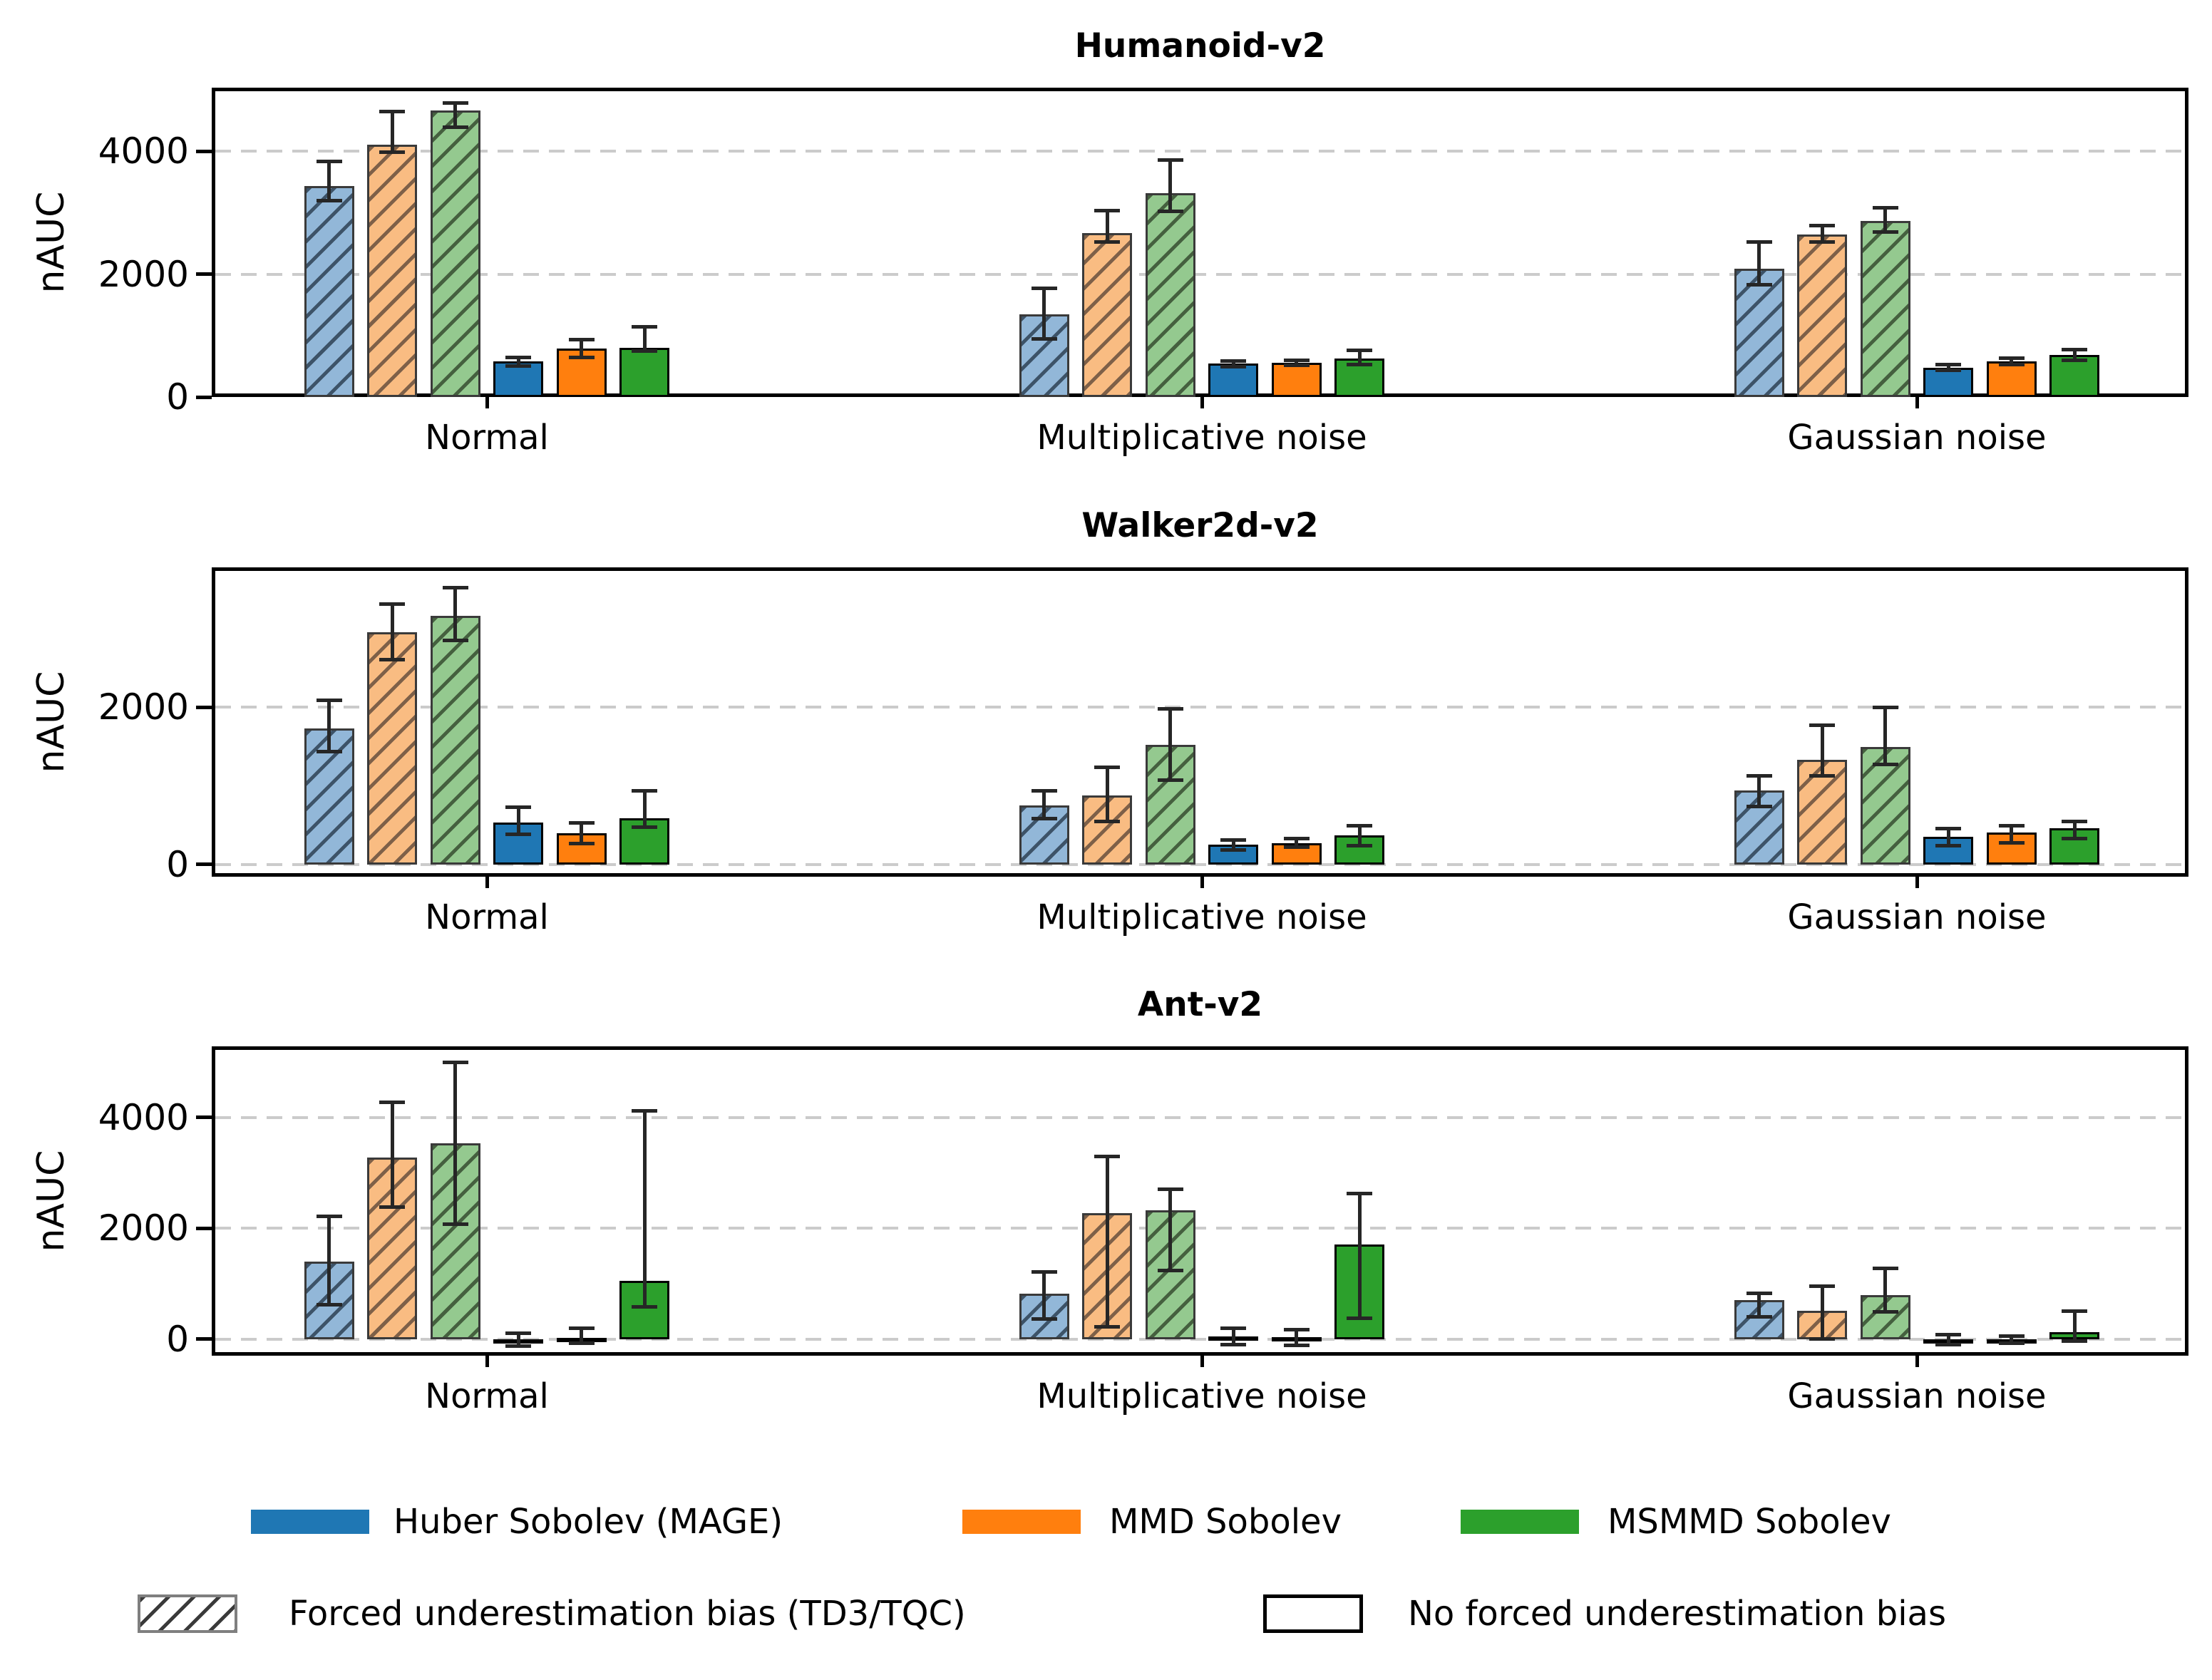  I want to click on legend-label-mmd: MMD Sobolev, so click(1225, 1522).